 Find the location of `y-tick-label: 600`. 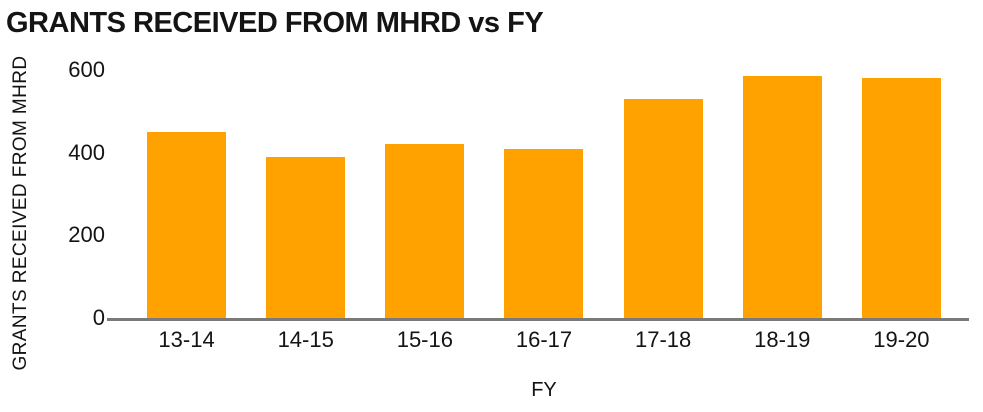

y-tick-label: 600 is located at coordinates (86, 69).